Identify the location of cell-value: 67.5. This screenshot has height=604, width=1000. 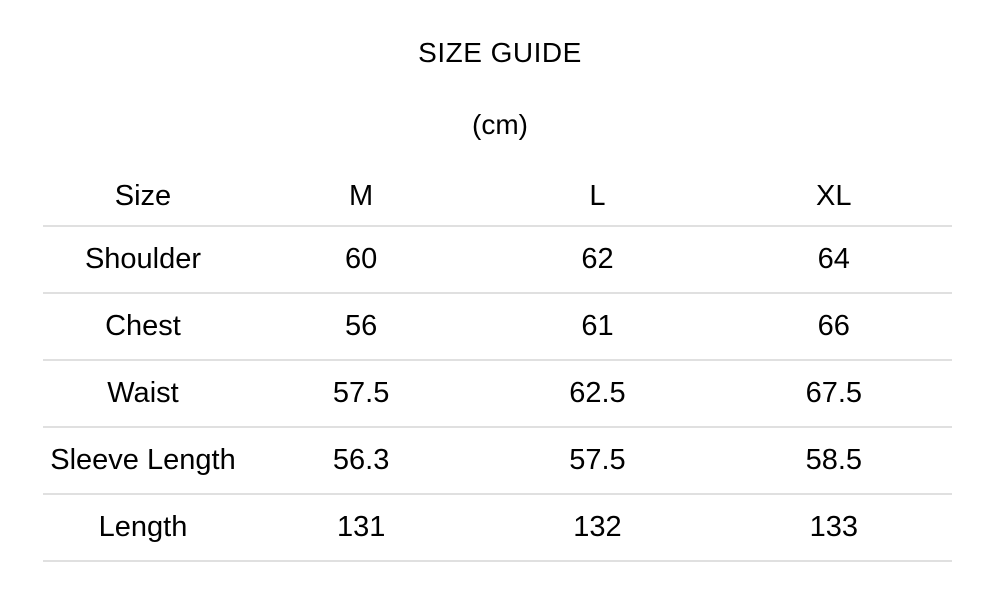
(834, 393).